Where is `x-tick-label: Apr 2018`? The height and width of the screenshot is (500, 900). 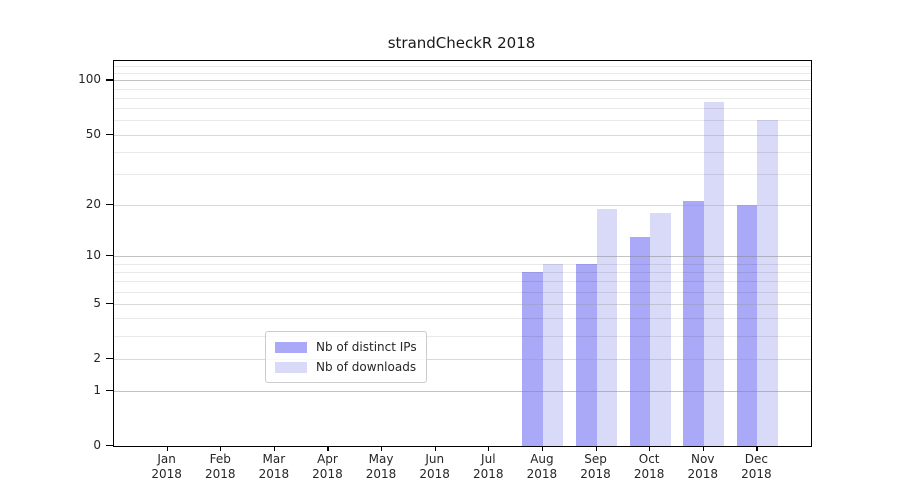
x-tick-label: Apr 2018 is located at coordinates (327, 467).